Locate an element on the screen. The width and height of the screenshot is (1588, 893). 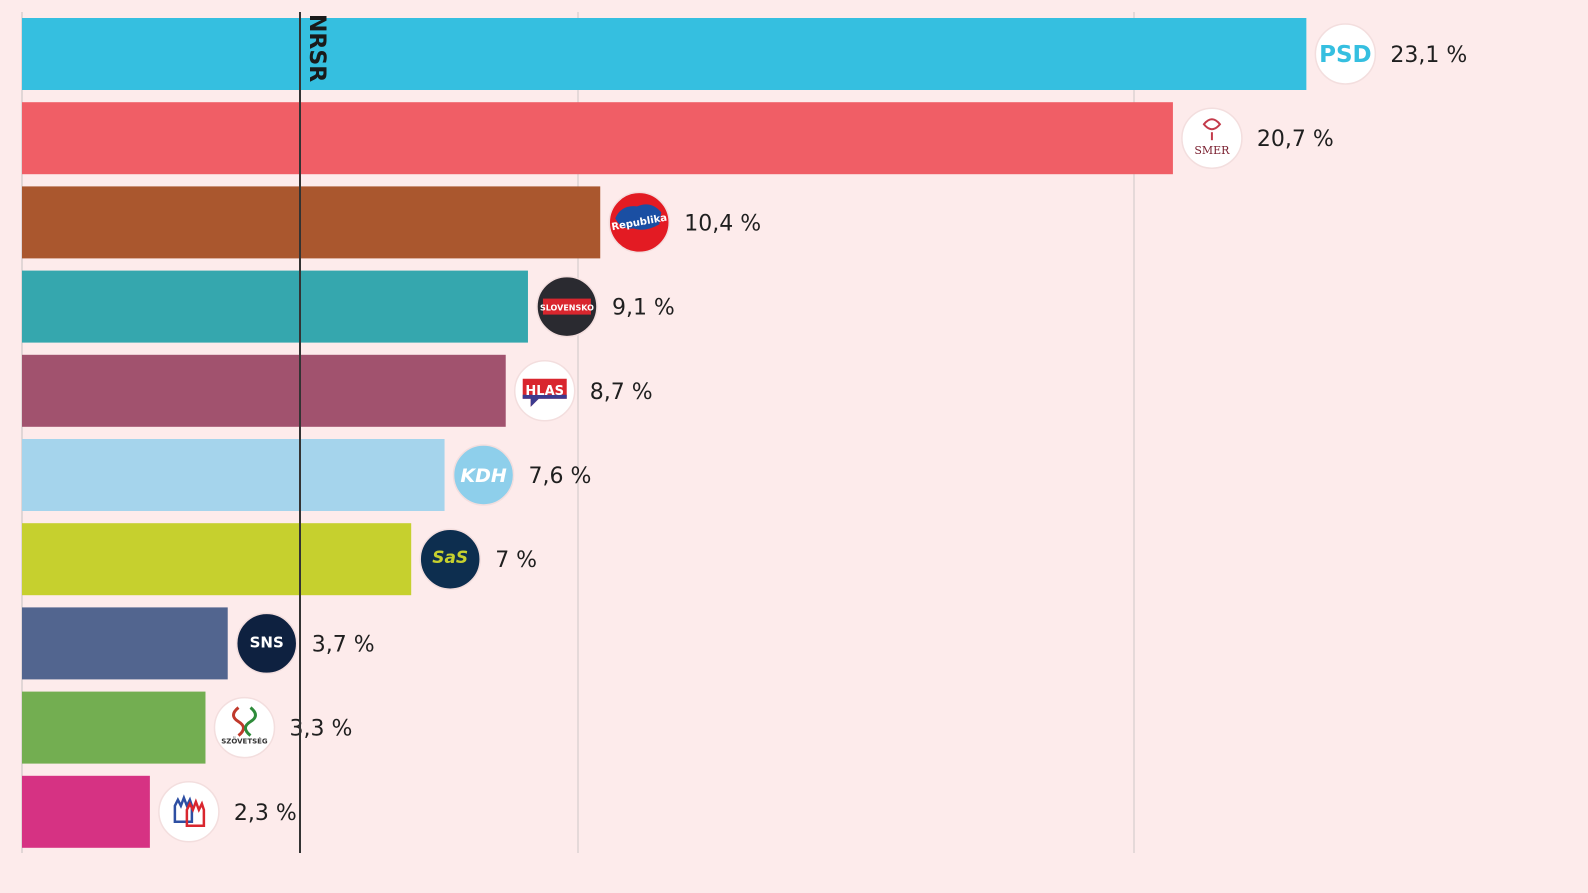
value-label: 23,1 % is located at coordinates (1428, 55).